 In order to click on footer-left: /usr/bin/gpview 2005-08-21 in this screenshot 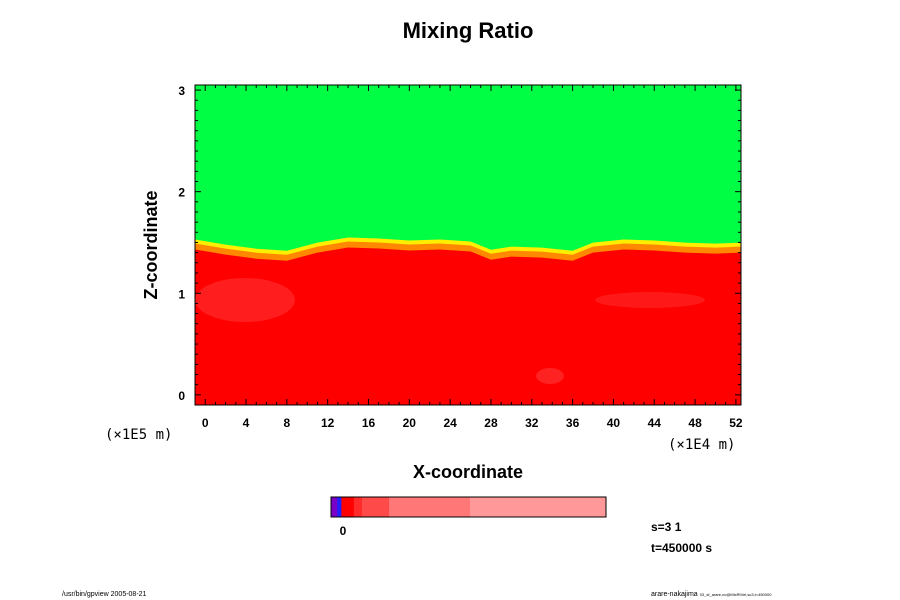, I will do `click(104, 594)`.